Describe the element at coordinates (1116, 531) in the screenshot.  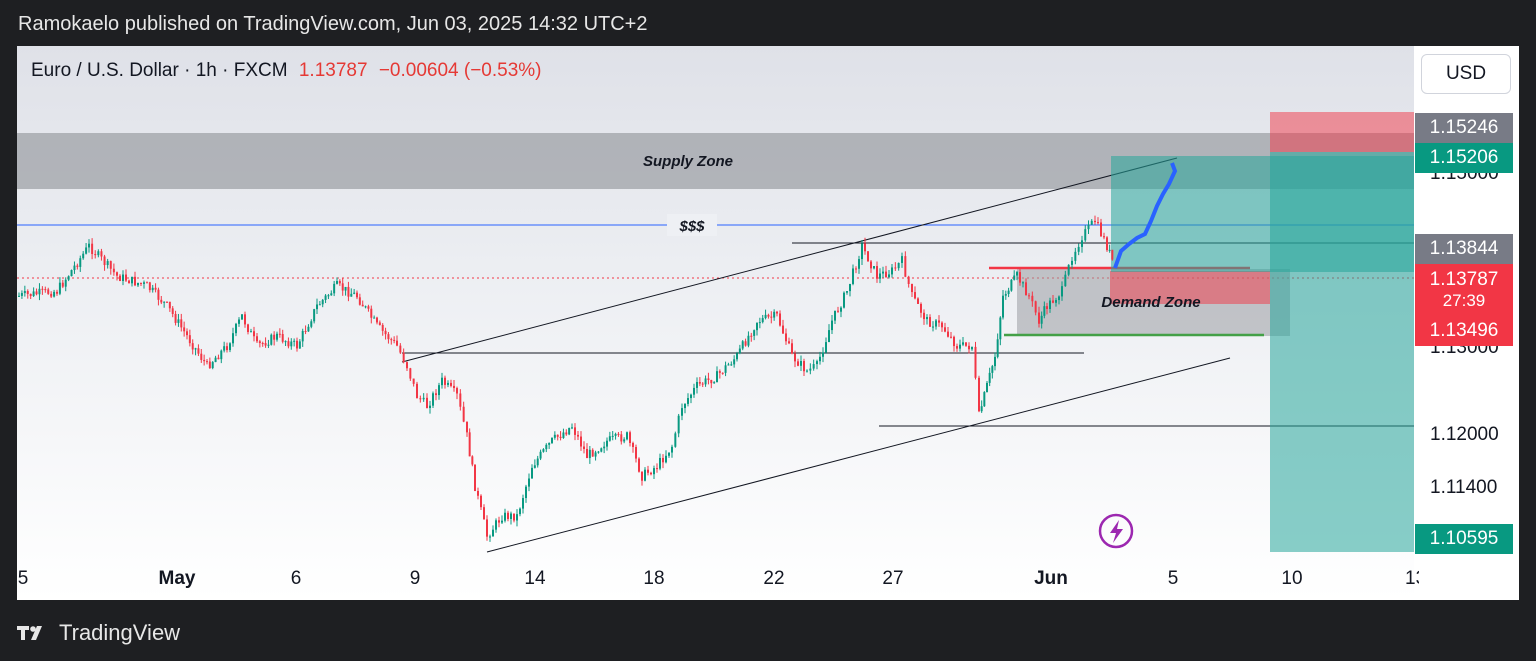
I see `lightning-icon` at that location.